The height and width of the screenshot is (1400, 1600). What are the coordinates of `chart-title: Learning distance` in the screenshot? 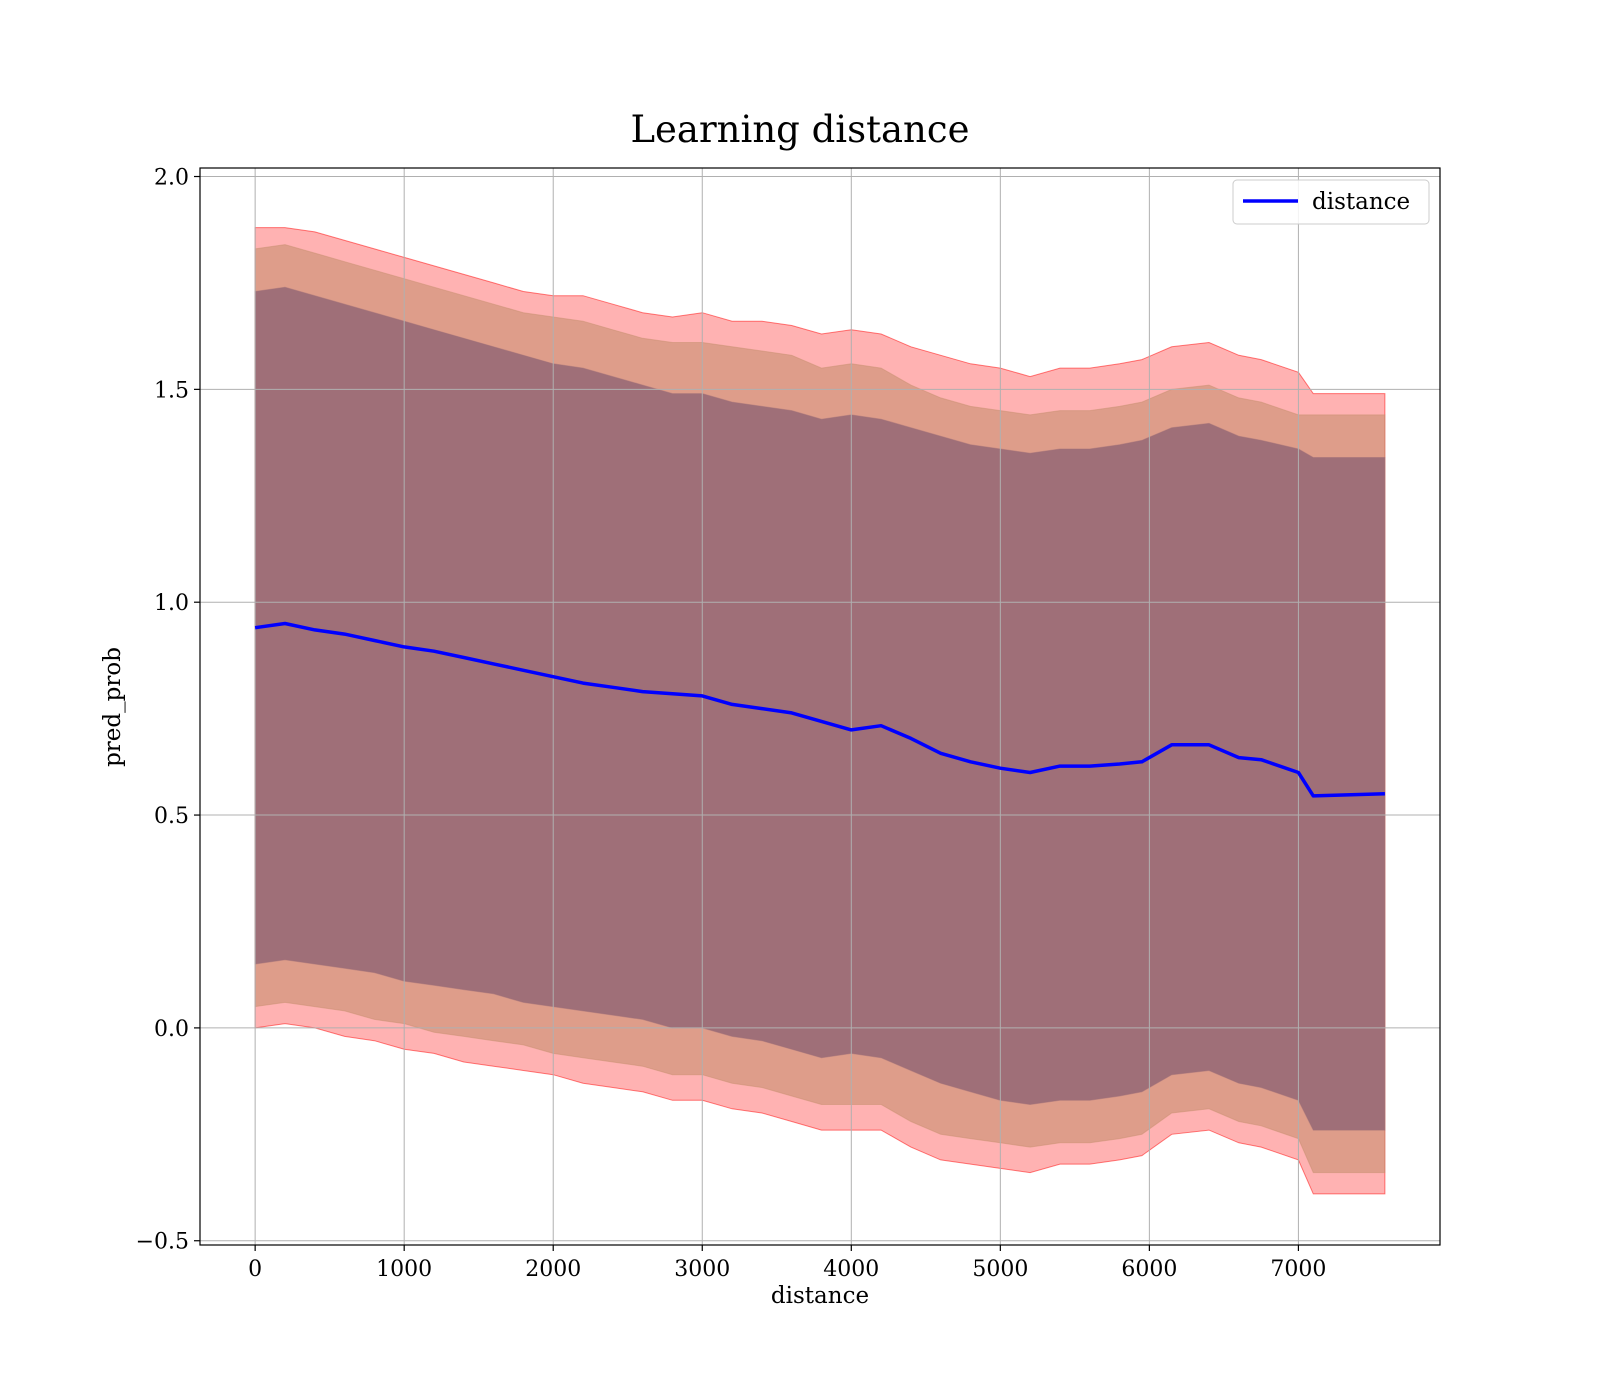 It's located at (799, 129).